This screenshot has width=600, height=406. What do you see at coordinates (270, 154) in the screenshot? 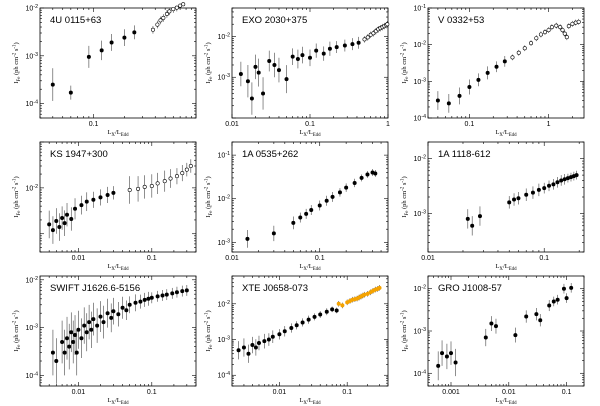
I see `chart-title: 1A 0535+262` at bounding box center [270, 154].